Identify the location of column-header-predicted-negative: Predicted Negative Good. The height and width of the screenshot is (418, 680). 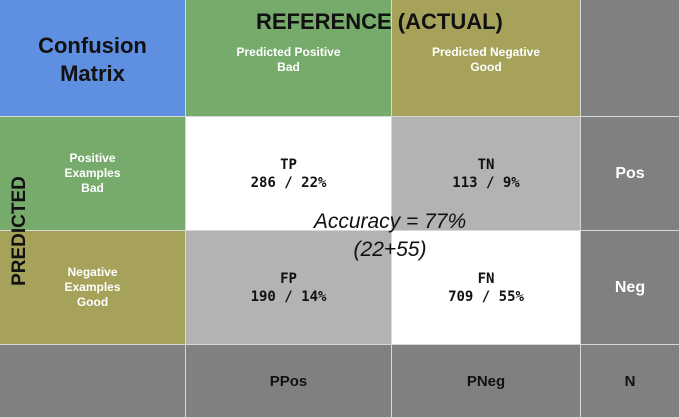
(486, 58).